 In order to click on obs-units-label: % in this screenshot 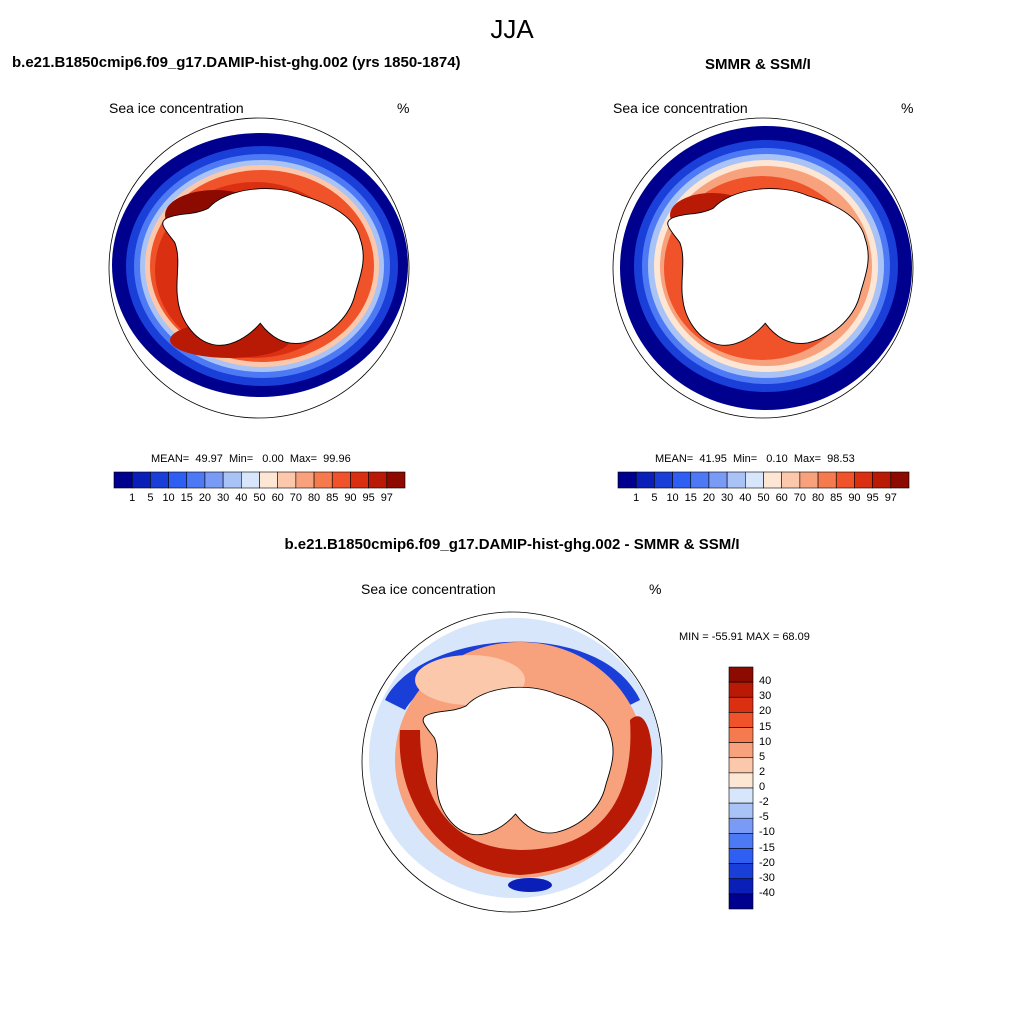, I will do `click(907, 108)`.